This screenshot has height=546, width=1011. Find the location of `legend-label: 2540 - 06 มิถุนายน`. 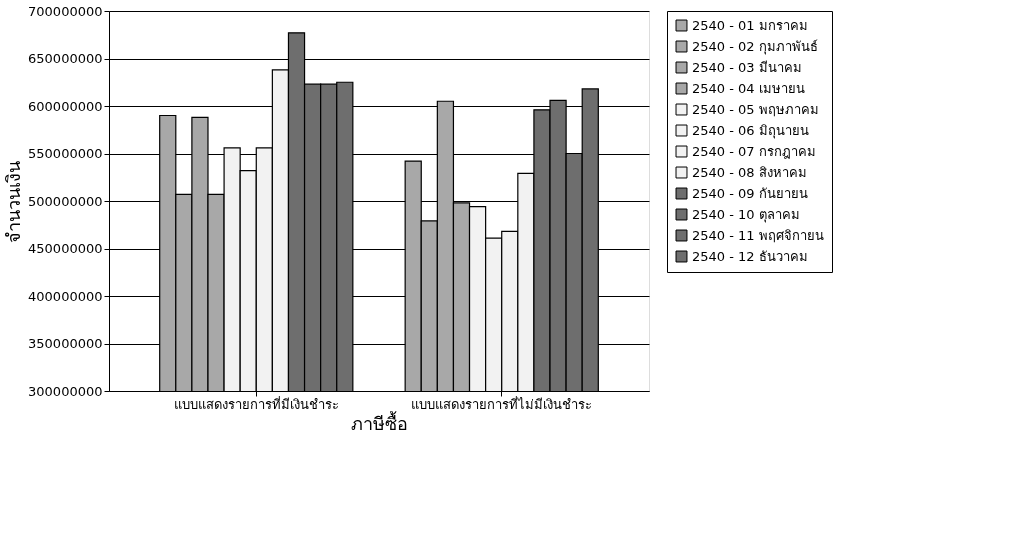

legend-label: 2540 - 06 มิถุนายน is located at coordinates (750, 130).